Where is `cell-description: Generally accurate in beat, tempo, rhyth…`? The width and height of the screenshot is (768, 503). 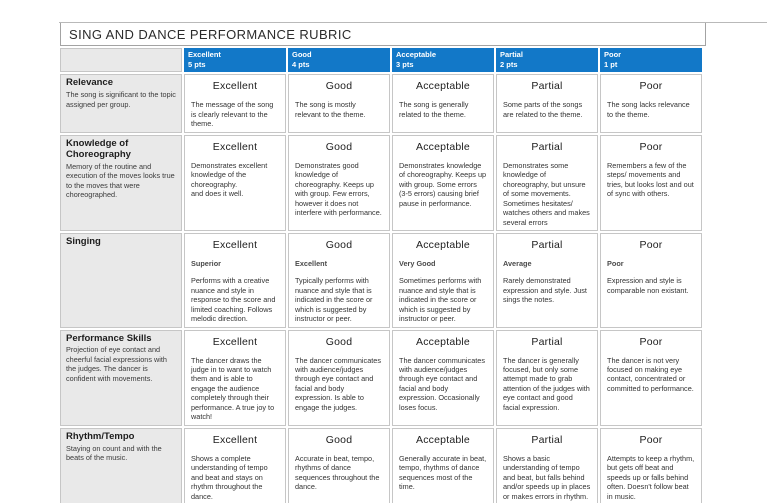
cell-description: Generally accurate in beat, tempo, rhyth… is located at coordinates (443, 472).